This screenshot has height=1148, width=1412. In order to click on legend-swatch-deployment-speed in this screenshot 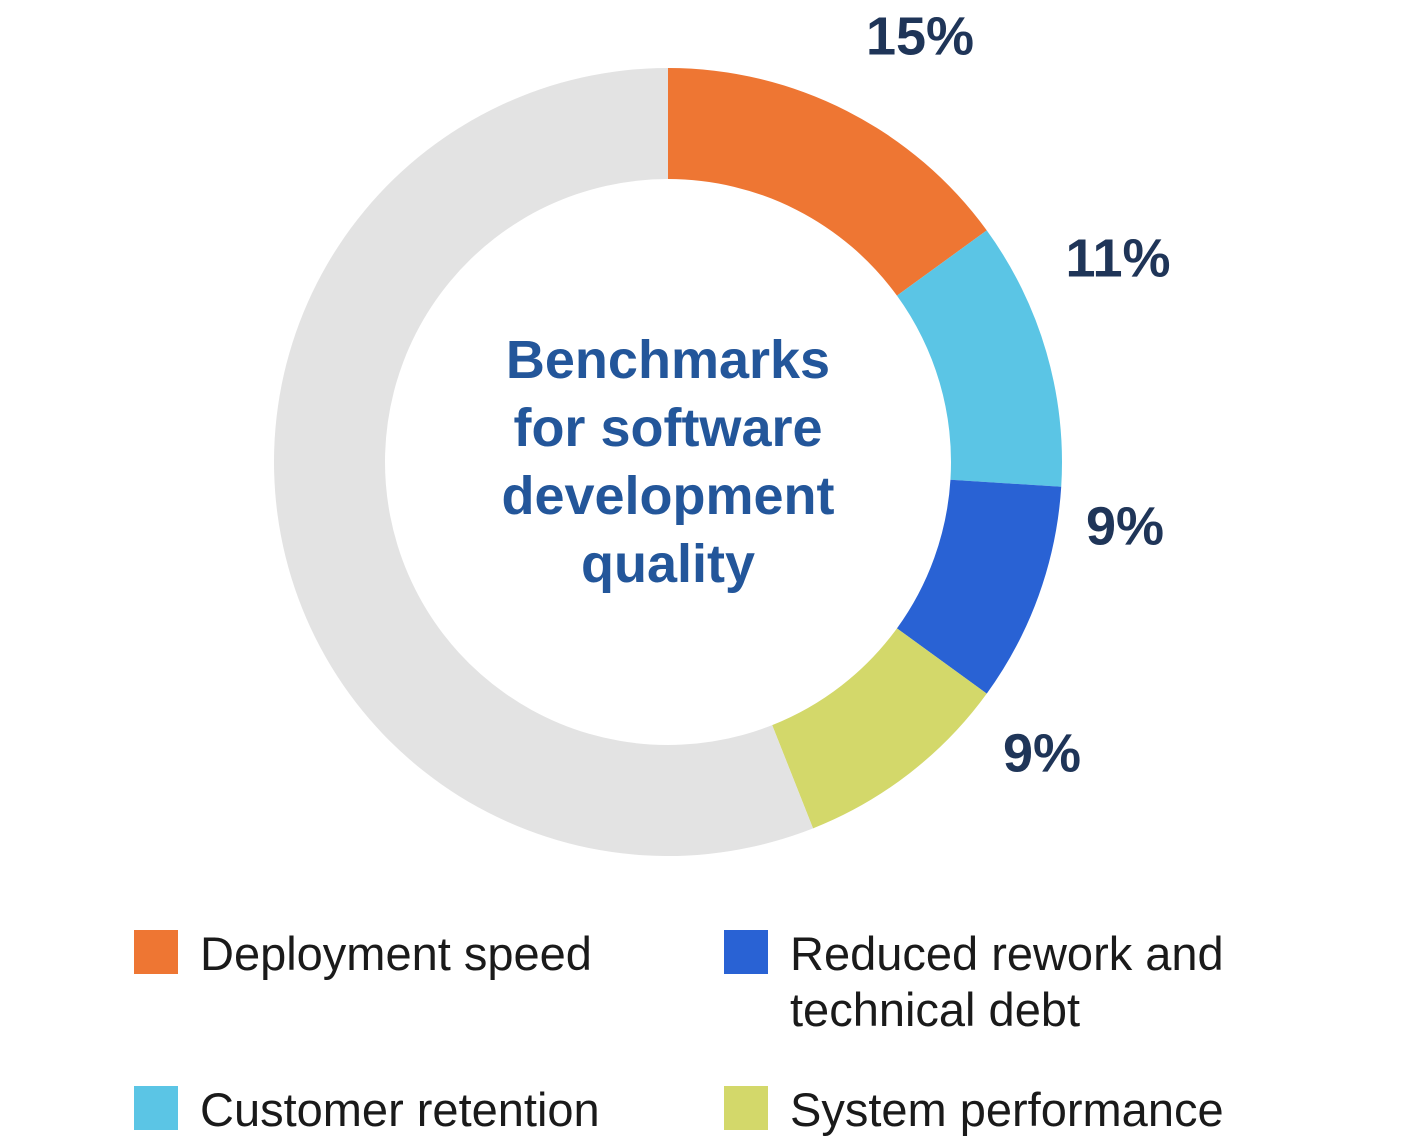, I will do `click(156, 952)`.